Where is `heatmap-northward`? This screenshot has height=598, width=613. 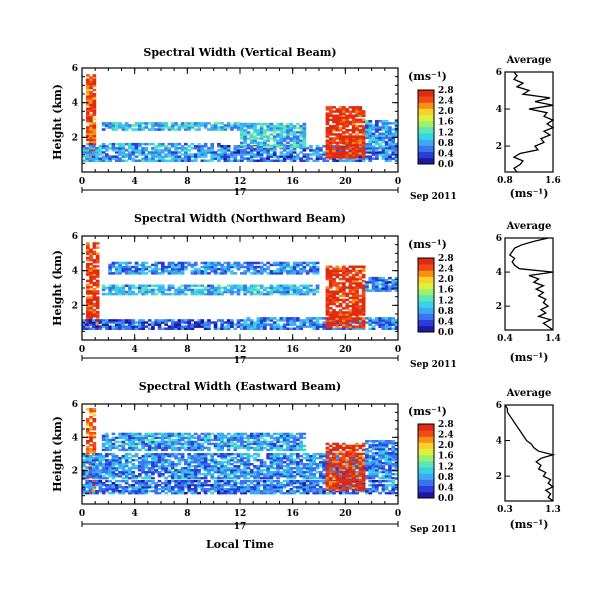
heatmap-northward is located at coordinates (240, 286).